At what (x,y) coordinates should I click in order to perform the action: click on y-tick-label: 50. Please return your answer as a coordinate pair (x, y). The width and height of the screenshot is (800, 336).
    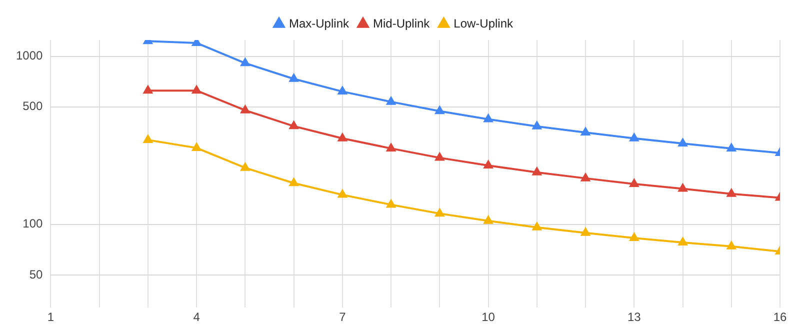
    Looking at the image, I should click on (36, 274).